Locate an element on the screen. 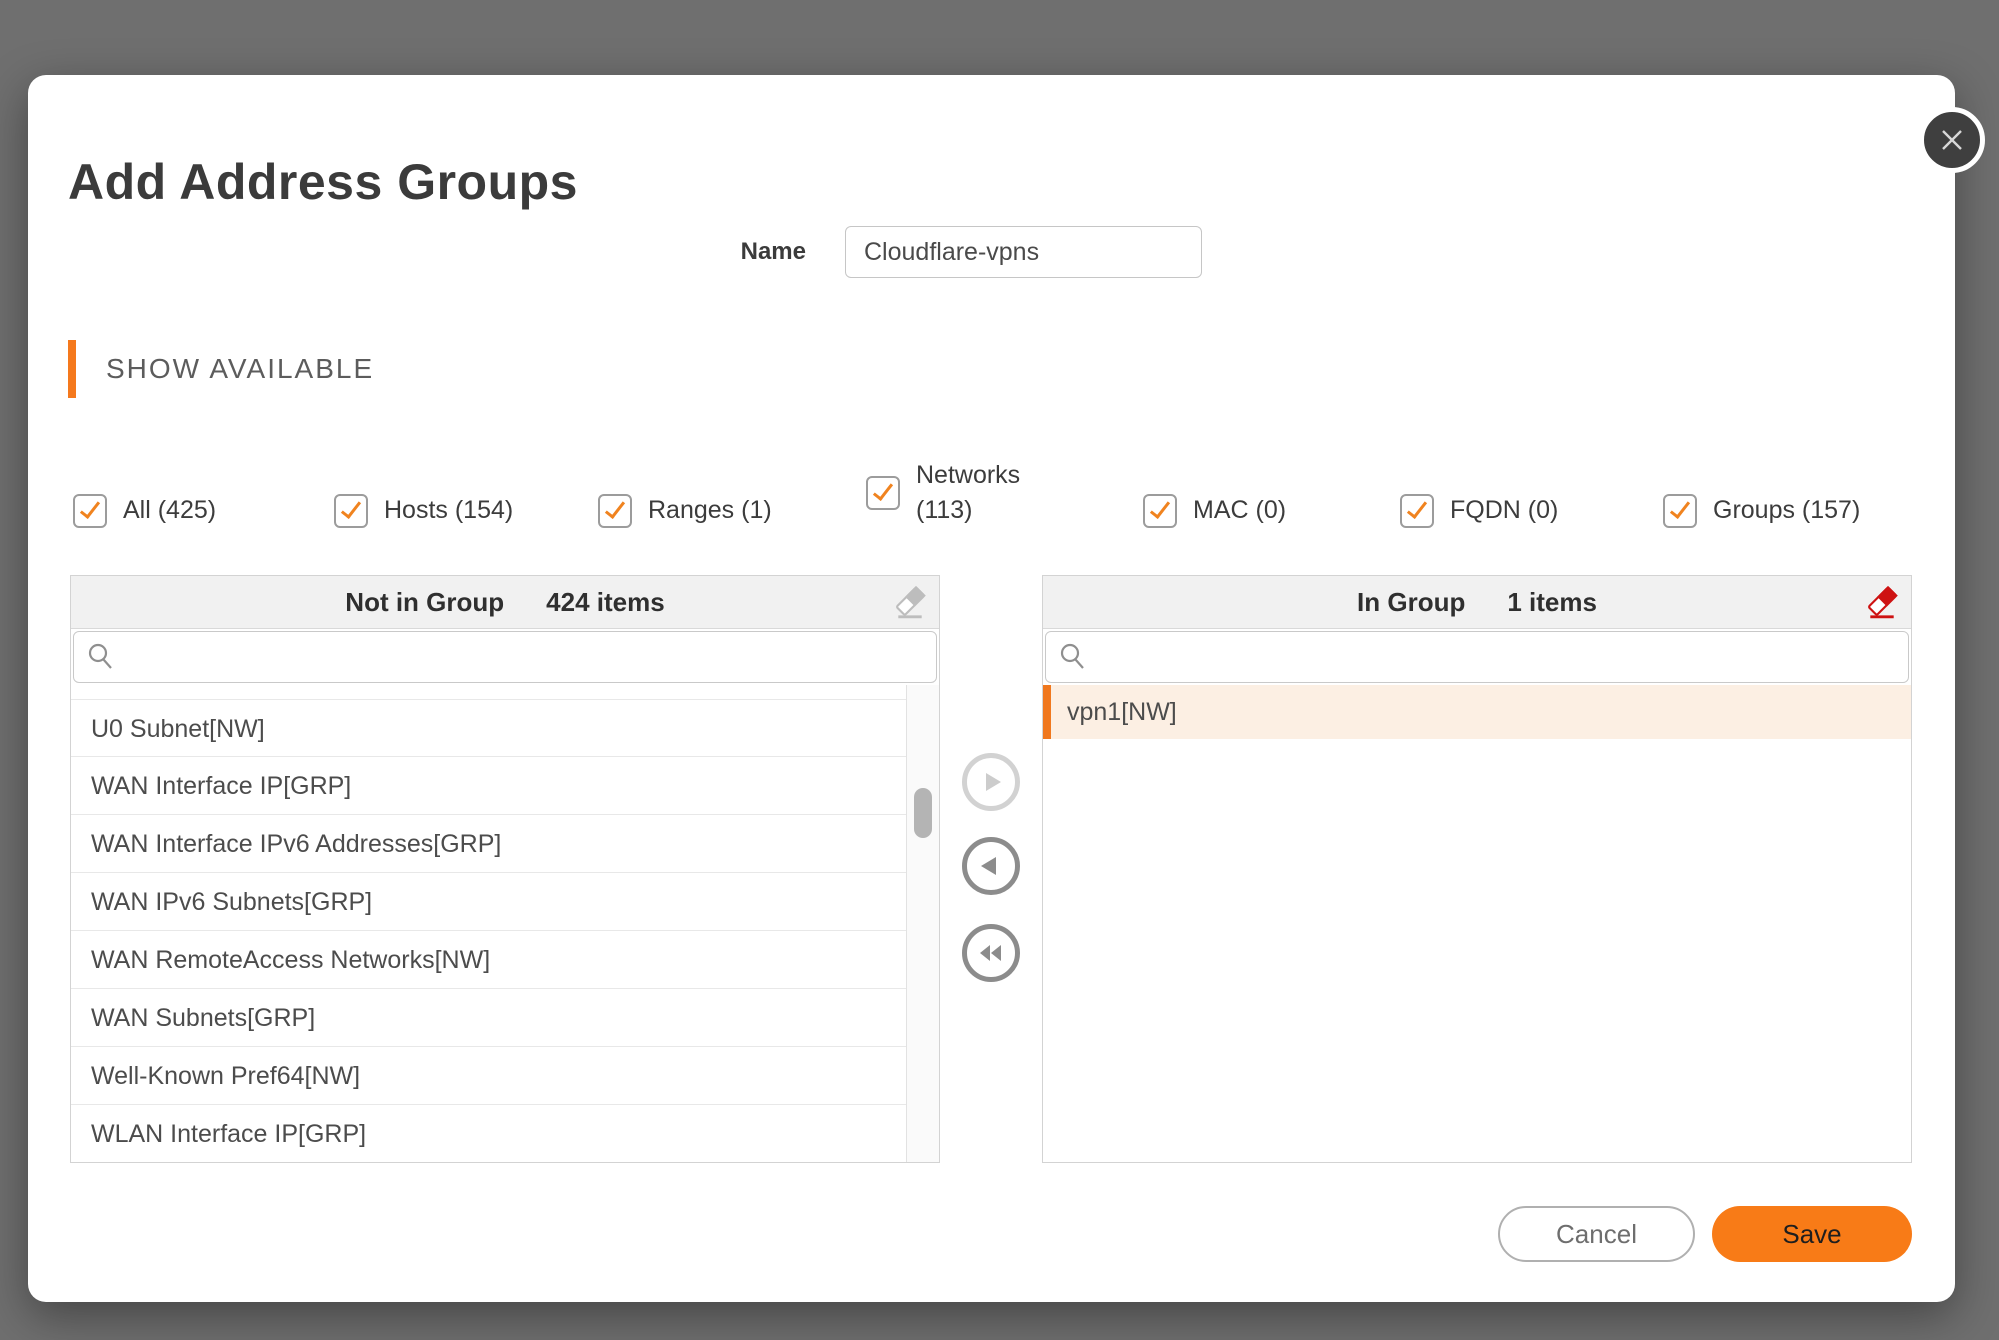 The width and height of the screenshot is (1999, 1340). dialog-title: Add Address Groups is located at coordinates (323, 182).